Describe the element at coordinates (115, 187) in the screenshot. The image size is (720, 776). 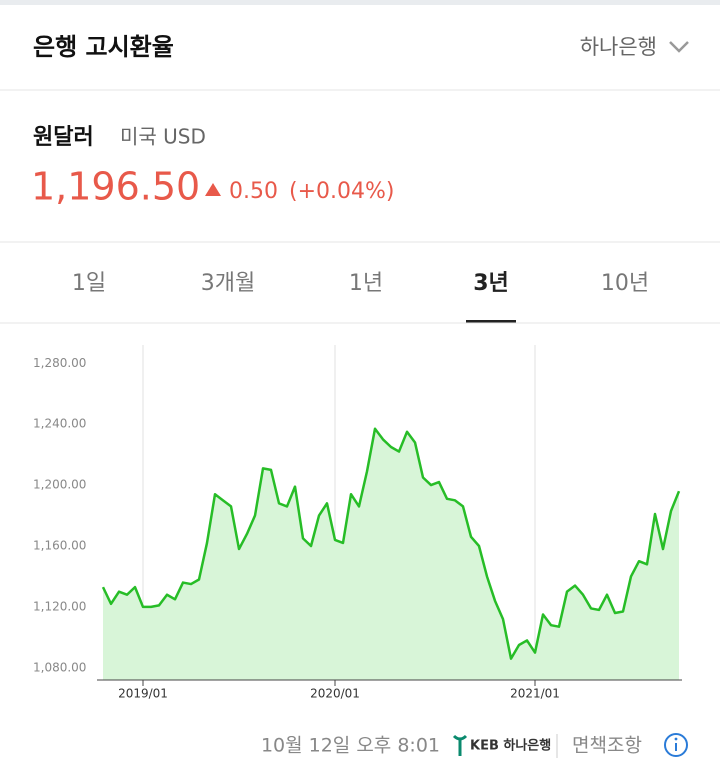
I see `rate: 1,196.50` at that location.